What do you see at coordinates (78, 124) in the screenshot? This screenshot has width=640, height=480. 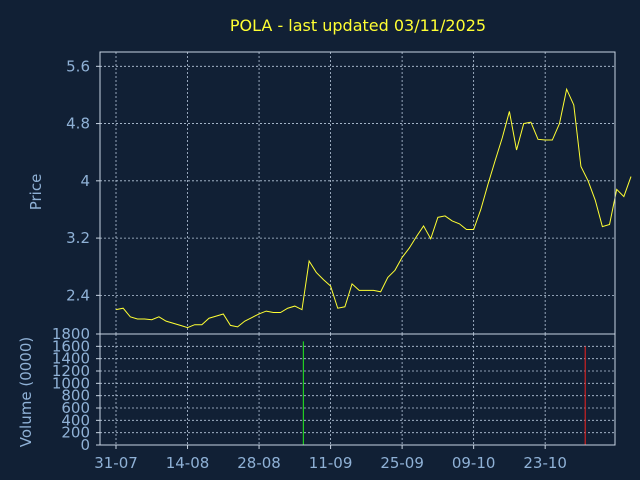 I see `price-tick-label: 4.8` at bounding box center [78, 124].